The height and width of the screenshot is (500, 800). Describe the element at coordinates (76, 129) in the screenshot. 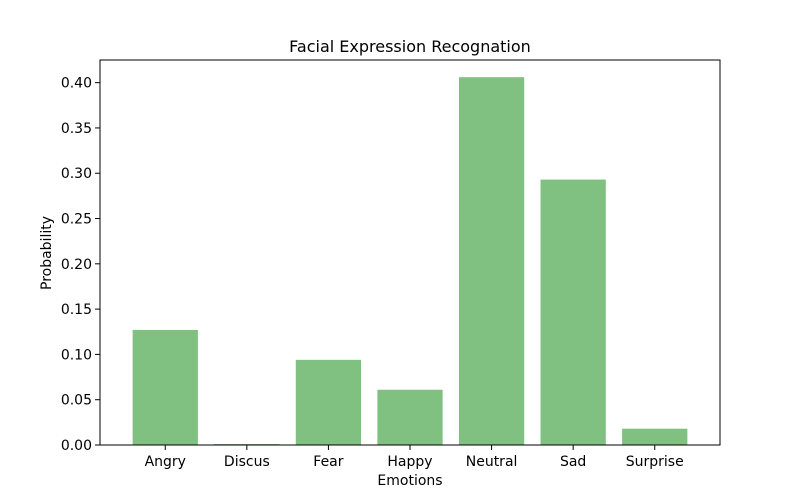

I see `y-tick-label: 0.35` at that location.